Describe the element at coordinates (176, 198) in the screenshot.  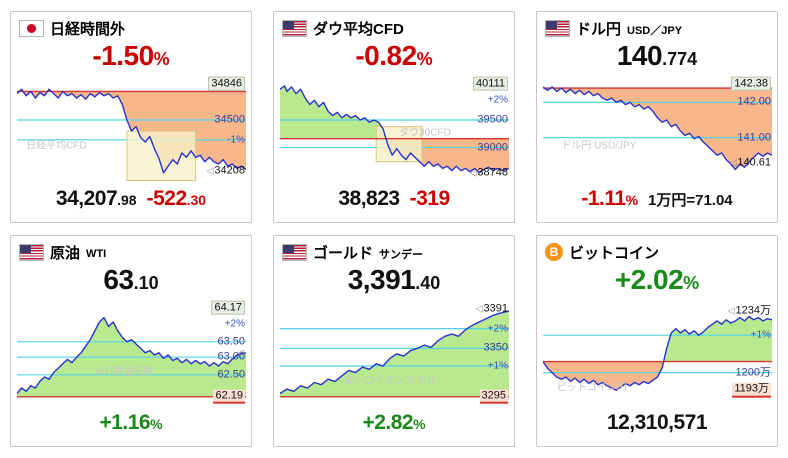
I see `change-value: -522.30` at that location.